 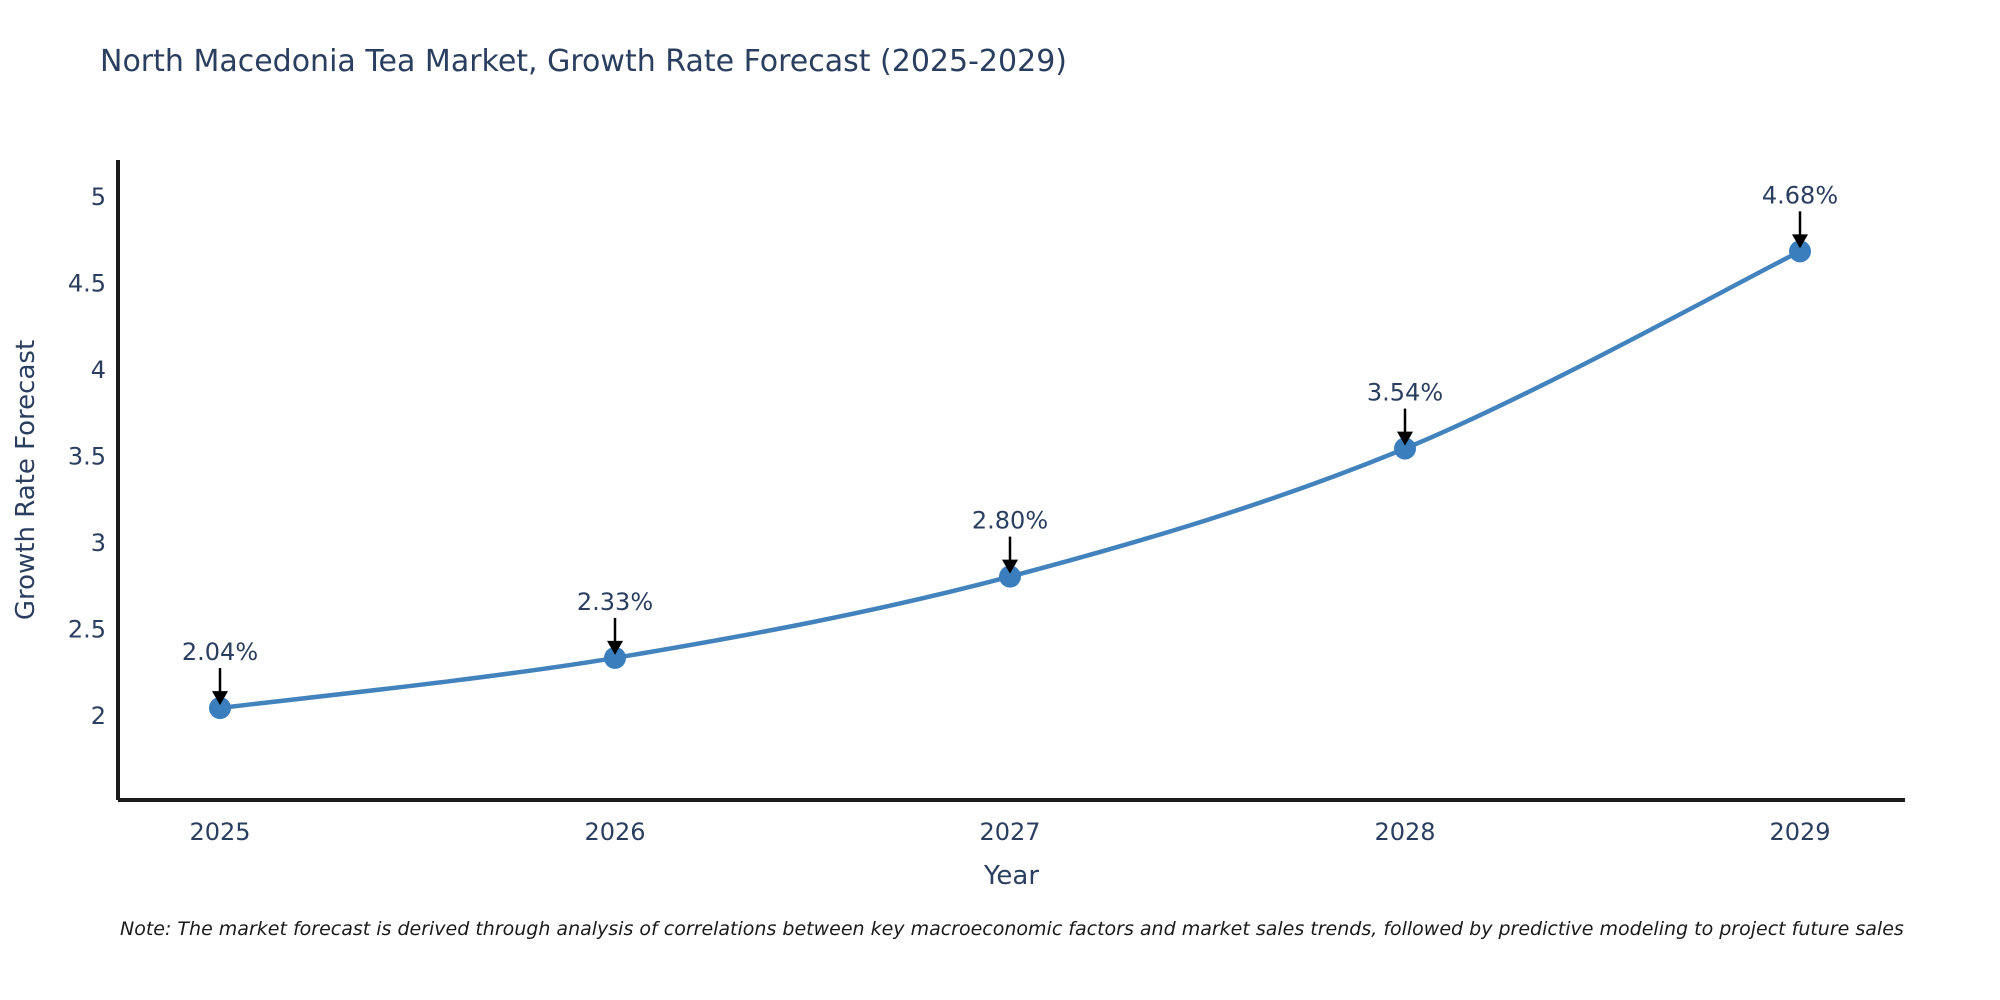 What do you see at coordinates (1010, 521) in the screenshot?
I see `data-point-label: 2.80%` at bounding box center [1010, 521].